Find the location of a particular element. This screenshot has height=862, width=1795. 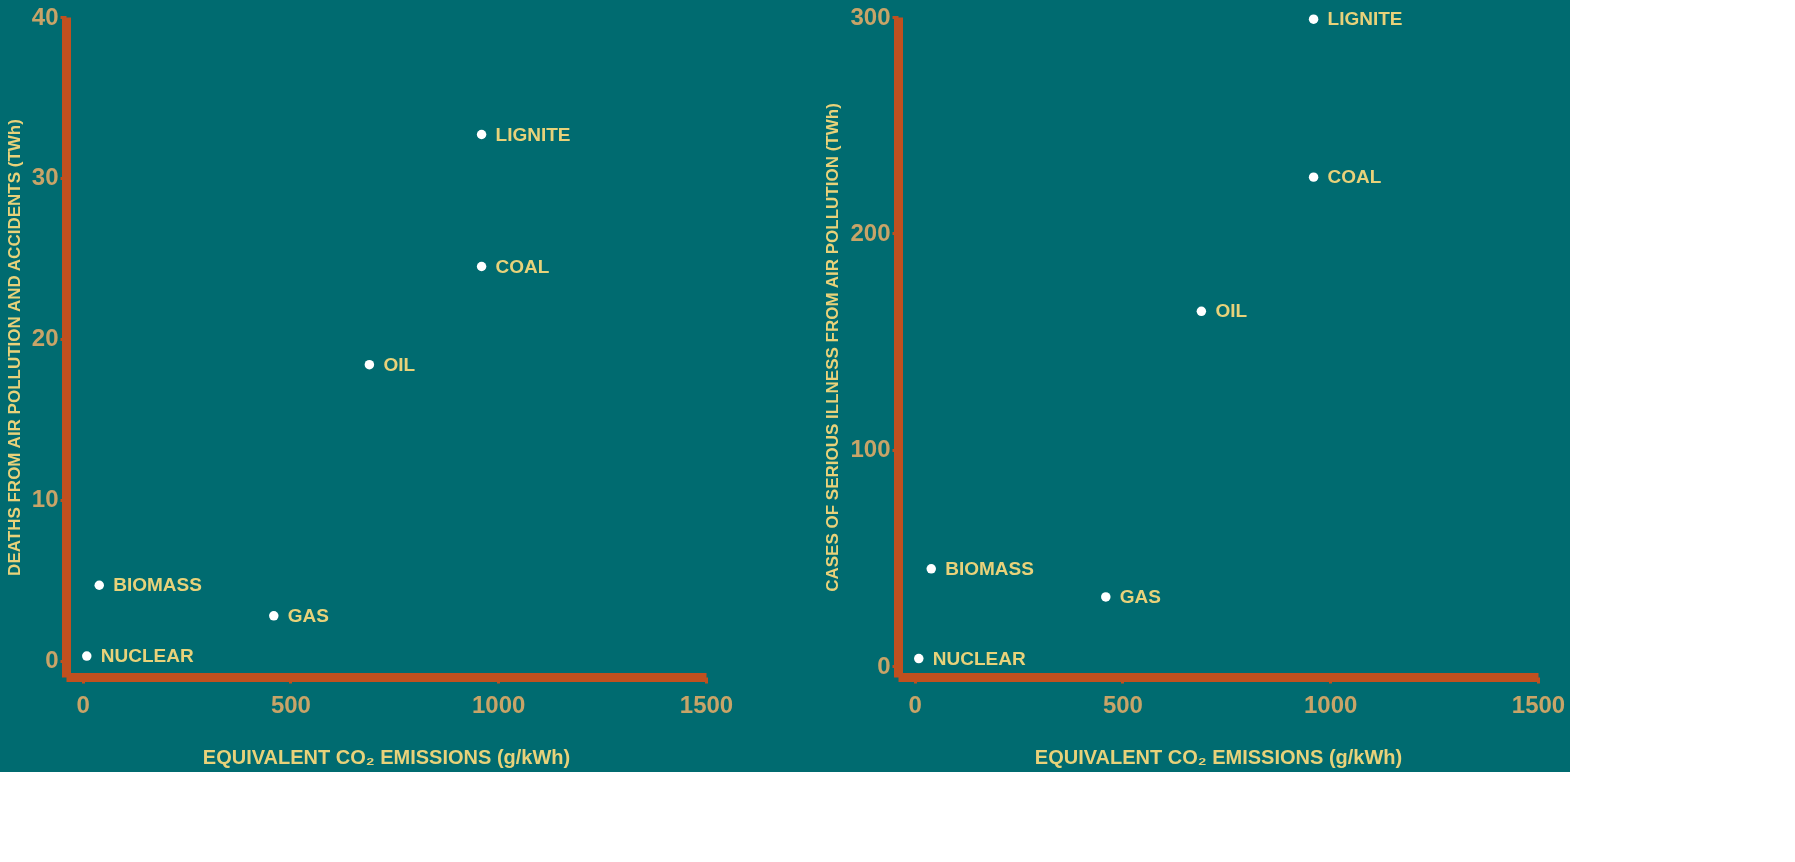

y-tick-label: 10 is located at coordinates (45, 499).